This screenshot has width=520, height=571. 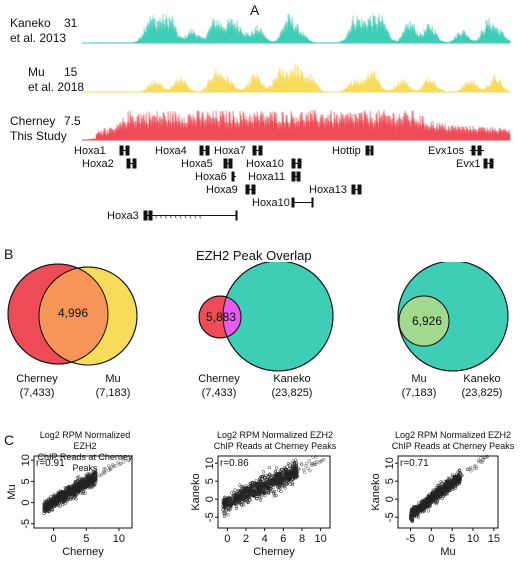 What do you see at coordinates (275, 446) in the screenshot?
I see `scatter-2-title-line2: ChIP Reads at Cherney Peaks` at bounding box center [275, 446].